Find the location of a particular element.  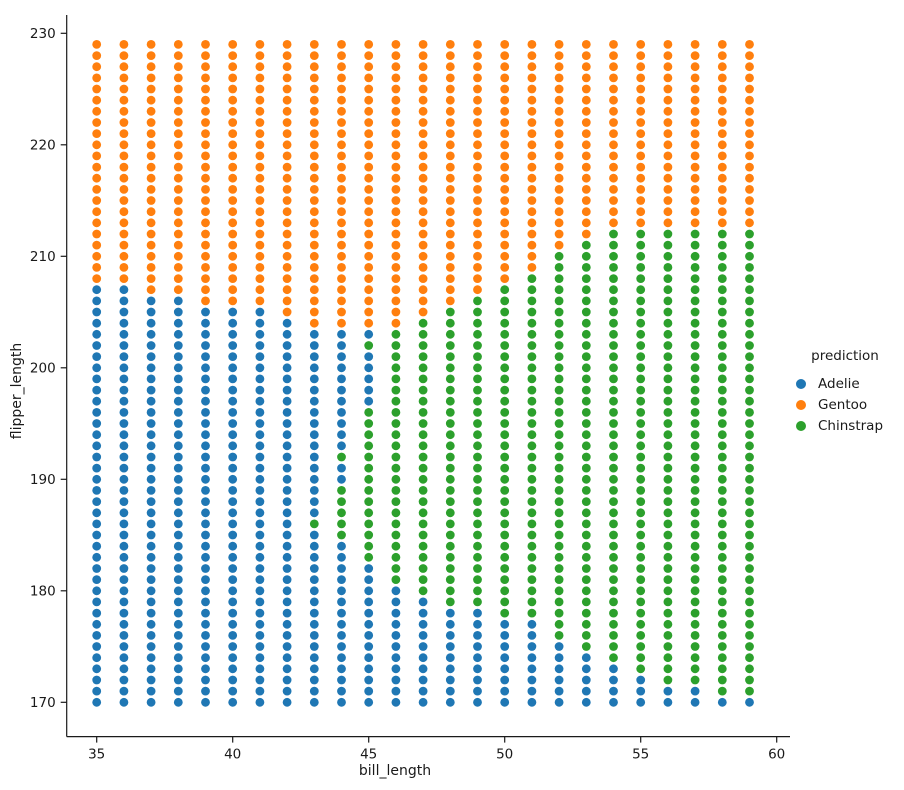

y-axis-label: flipper_length is located at coordinates (17, 391).